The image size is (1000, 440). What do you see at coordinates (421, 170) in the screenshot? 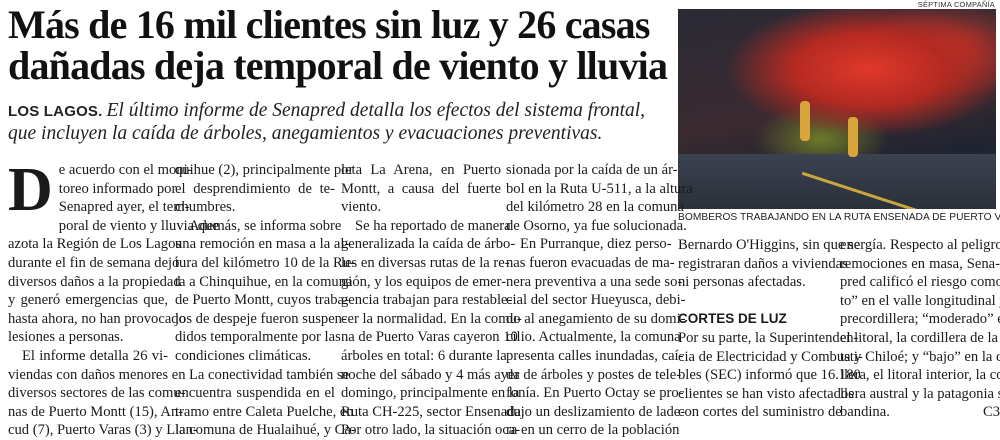
I see `text-line: leta La Arena, en Puerto` at bounding box center [421, 170].